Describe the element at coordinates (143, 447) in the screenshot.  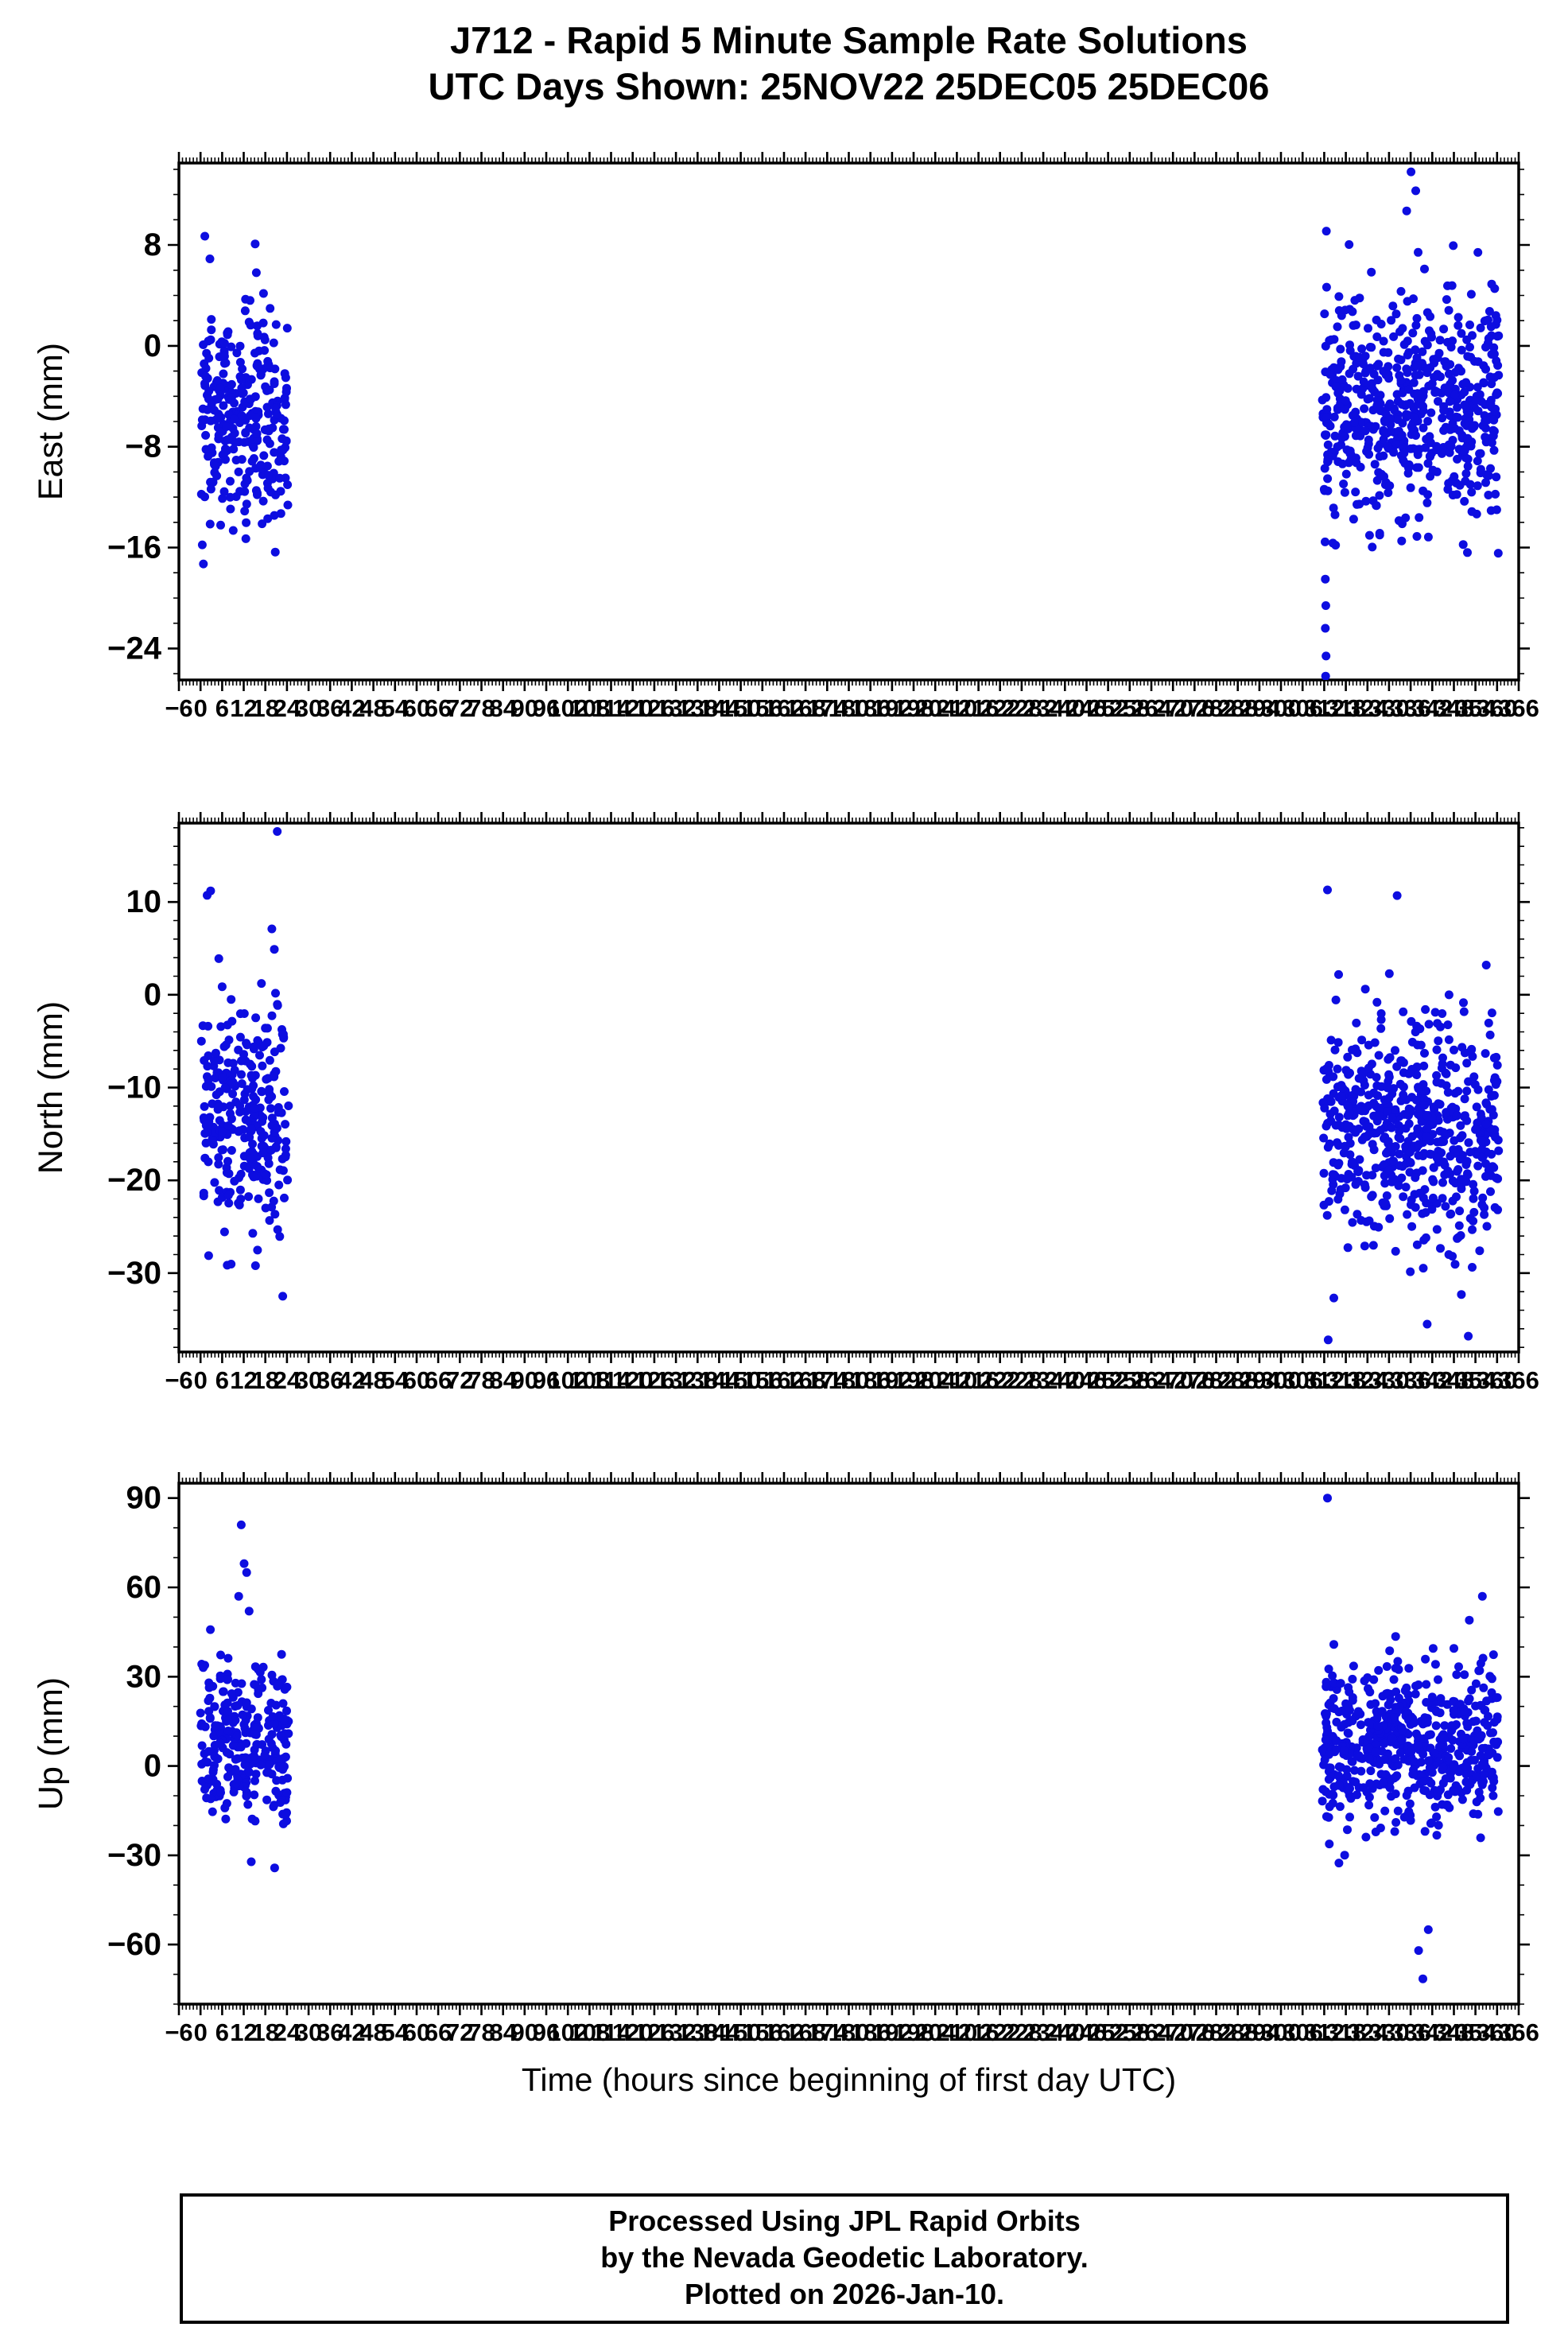
I see `svg-text: −8` at that location.